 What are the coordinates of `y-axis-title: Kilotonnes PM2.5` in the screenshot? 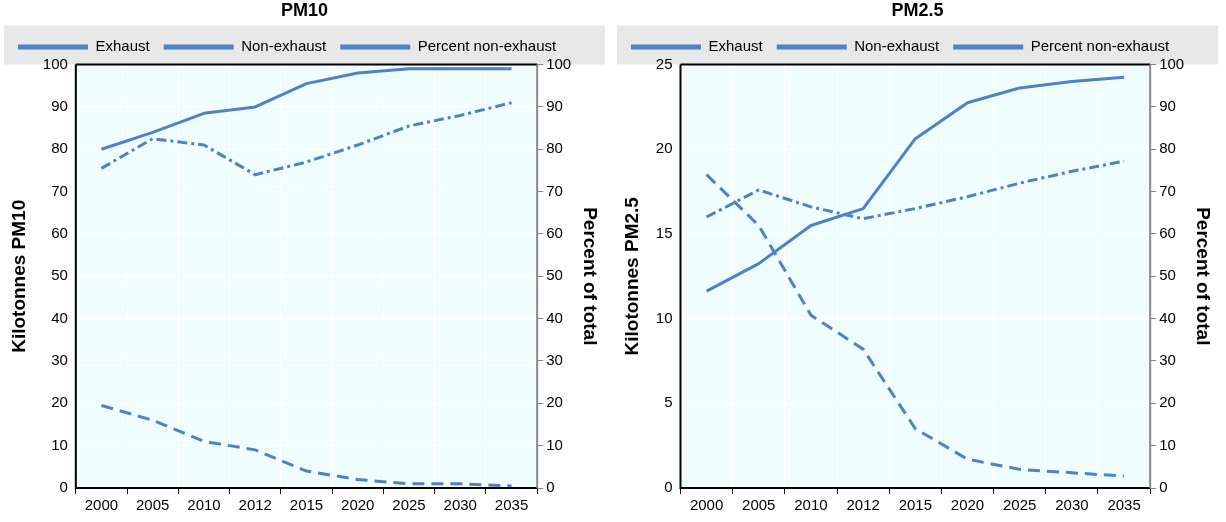 It's located at (631, 276).